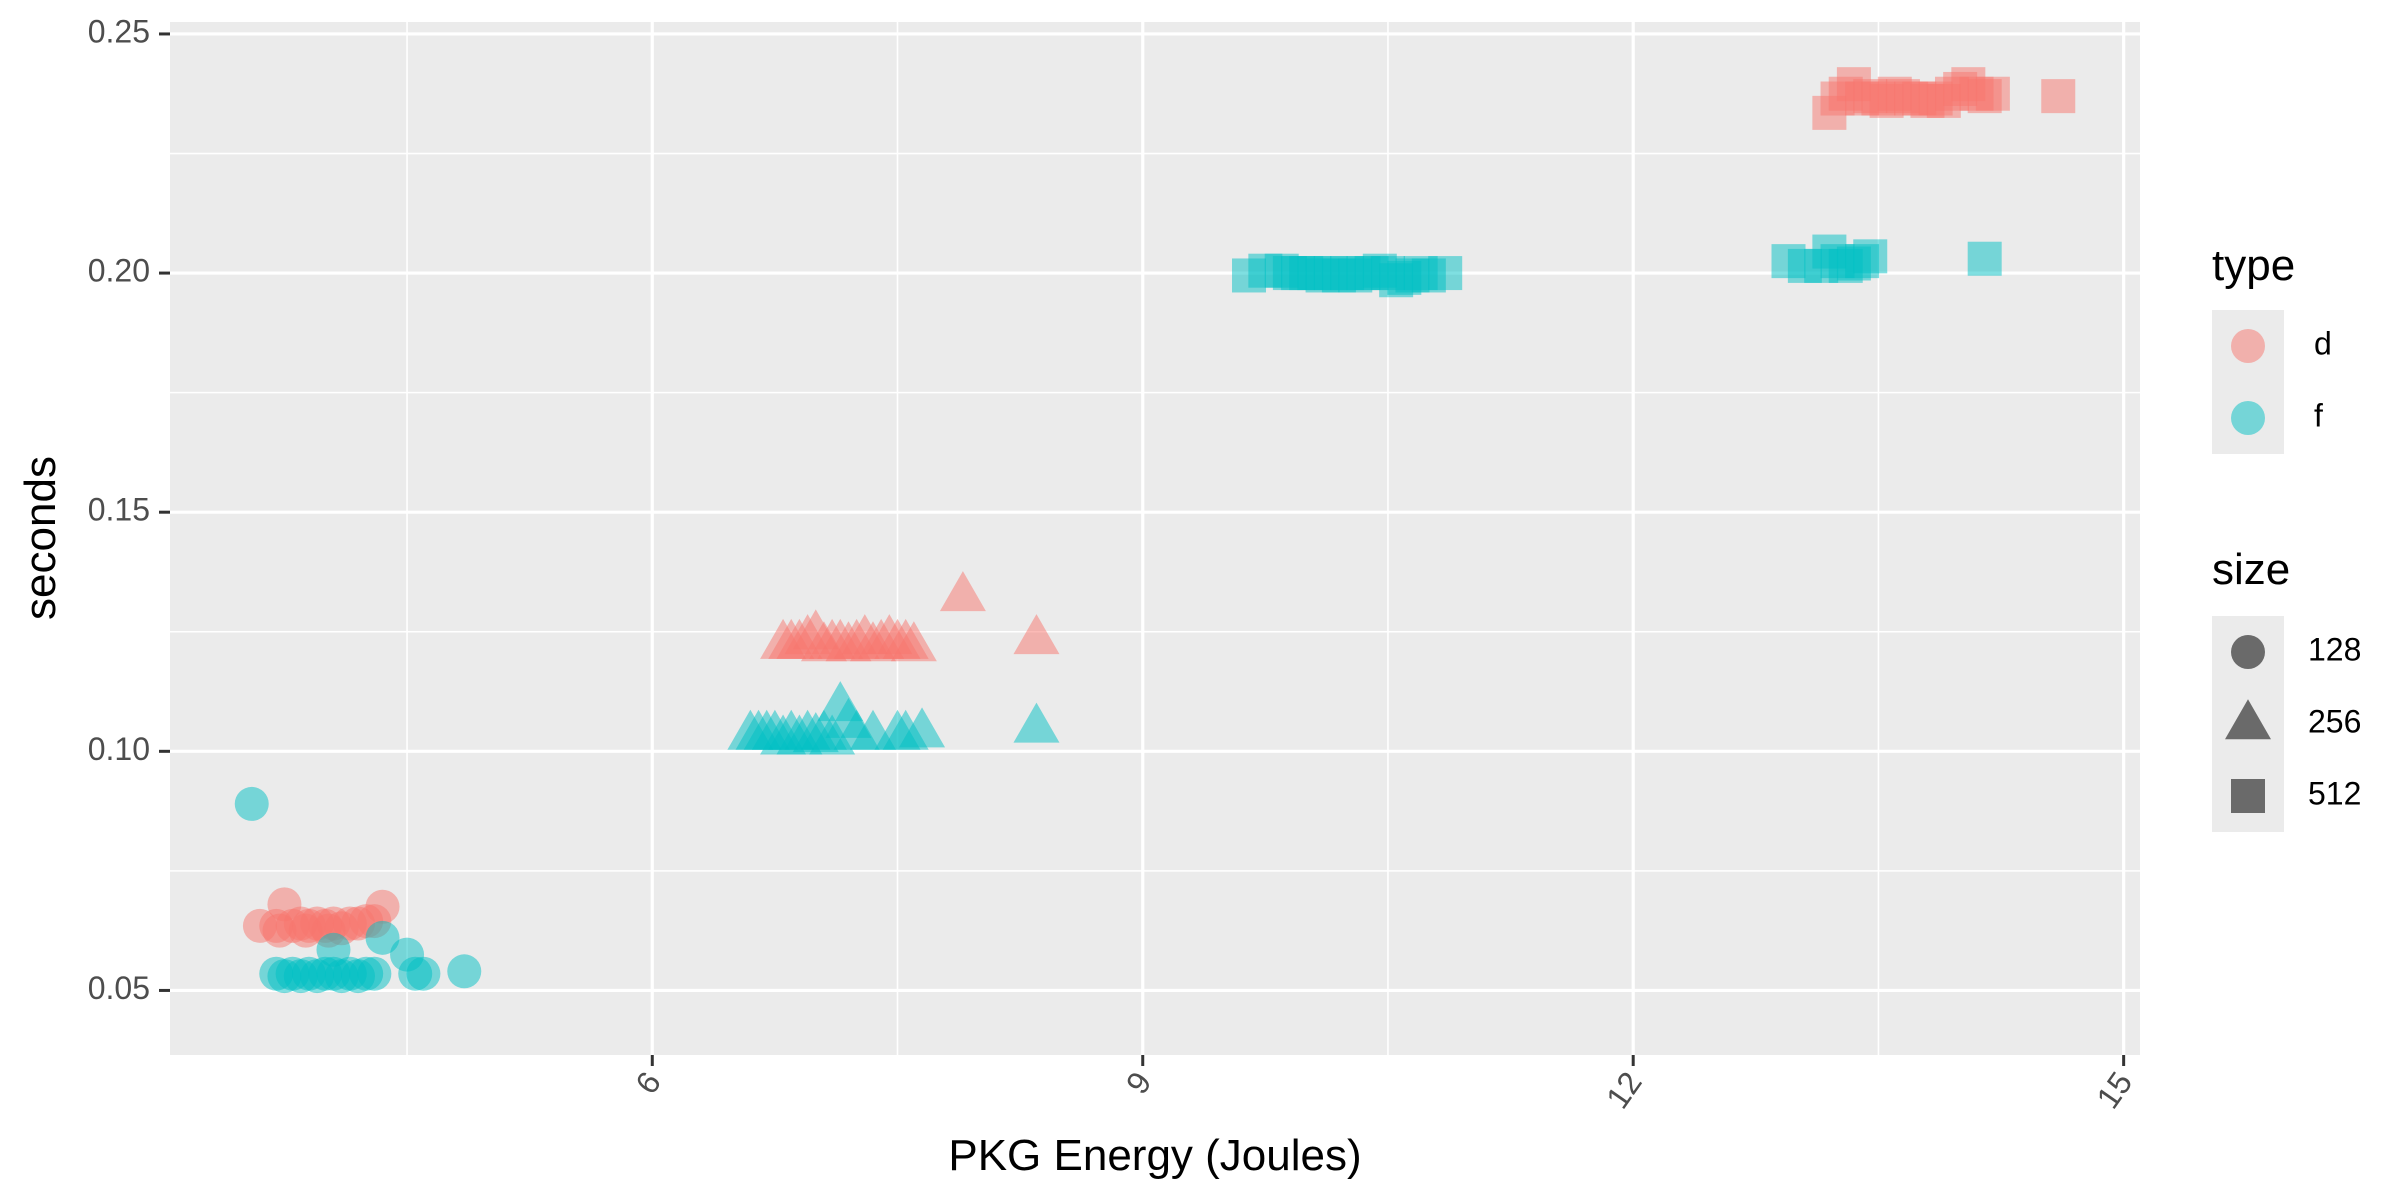  I want to click on legend-label-512: 512, so click(2334, 793).